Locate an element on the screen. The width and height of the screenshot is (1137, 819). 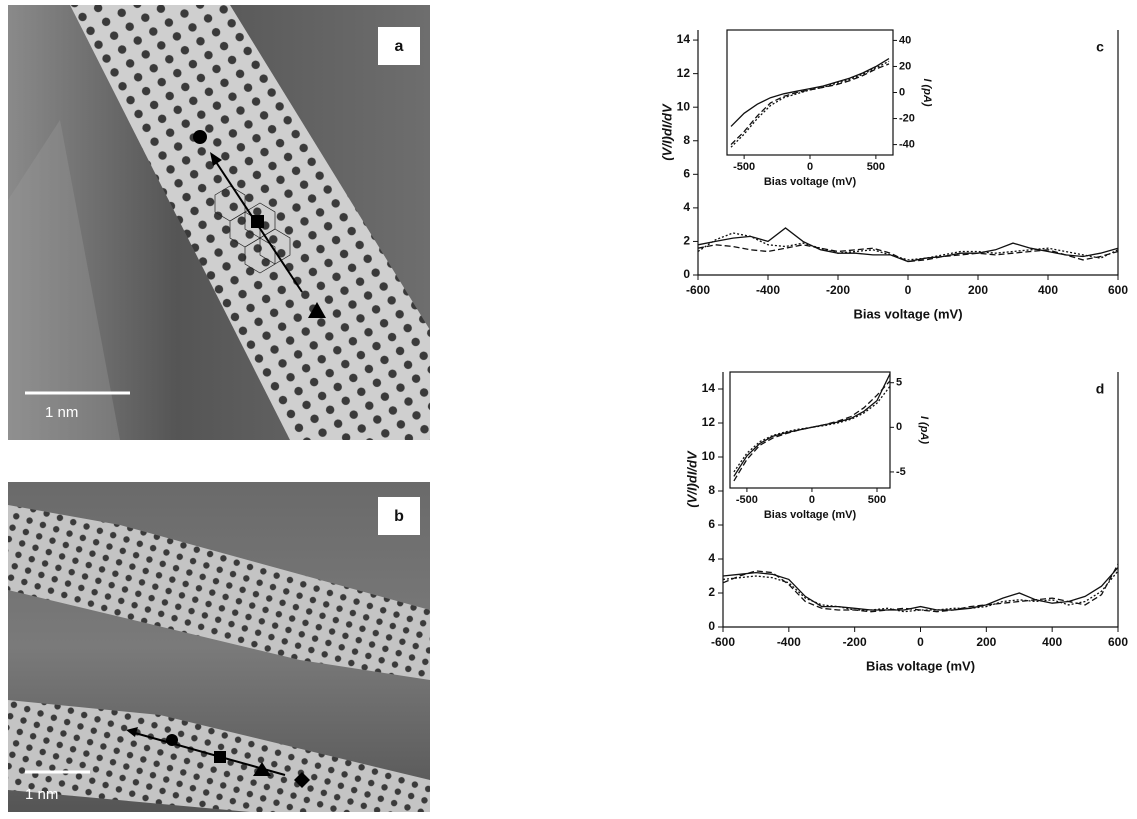
panel-label: c is located at coordinates (1100, 47).